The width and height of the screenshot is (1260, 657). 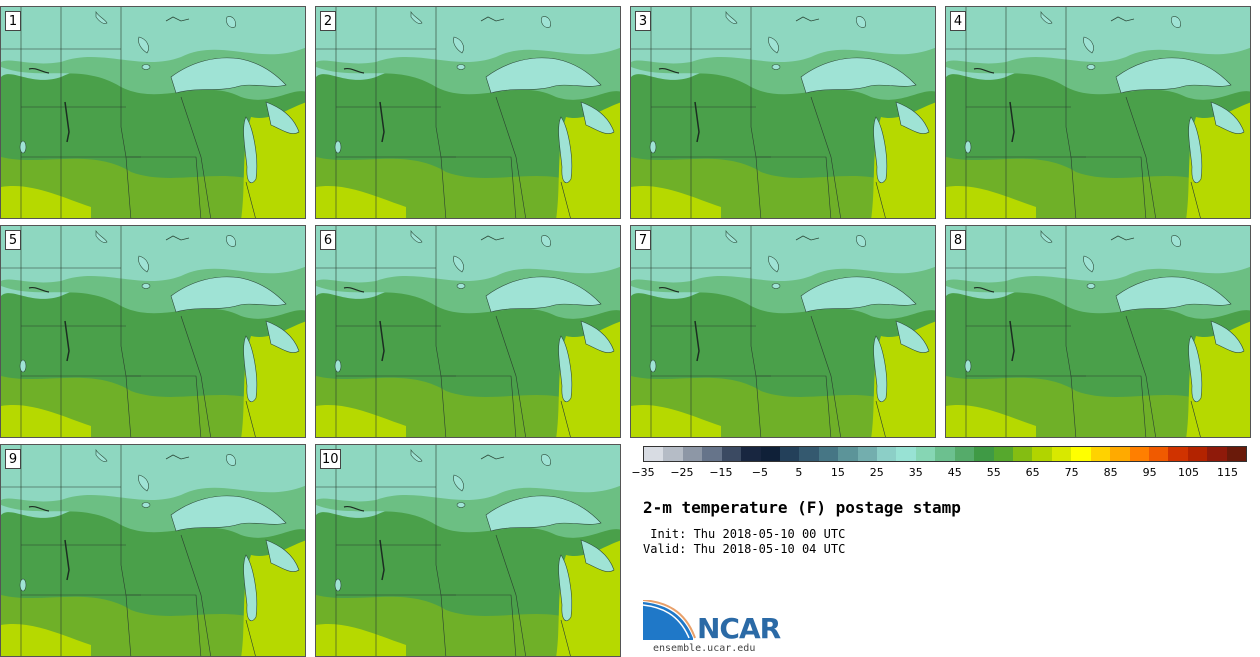 What do you see at coordinates (328, 240) in the screenshot?
I see `stamp-number: 6` at bounding box center [328, 240].